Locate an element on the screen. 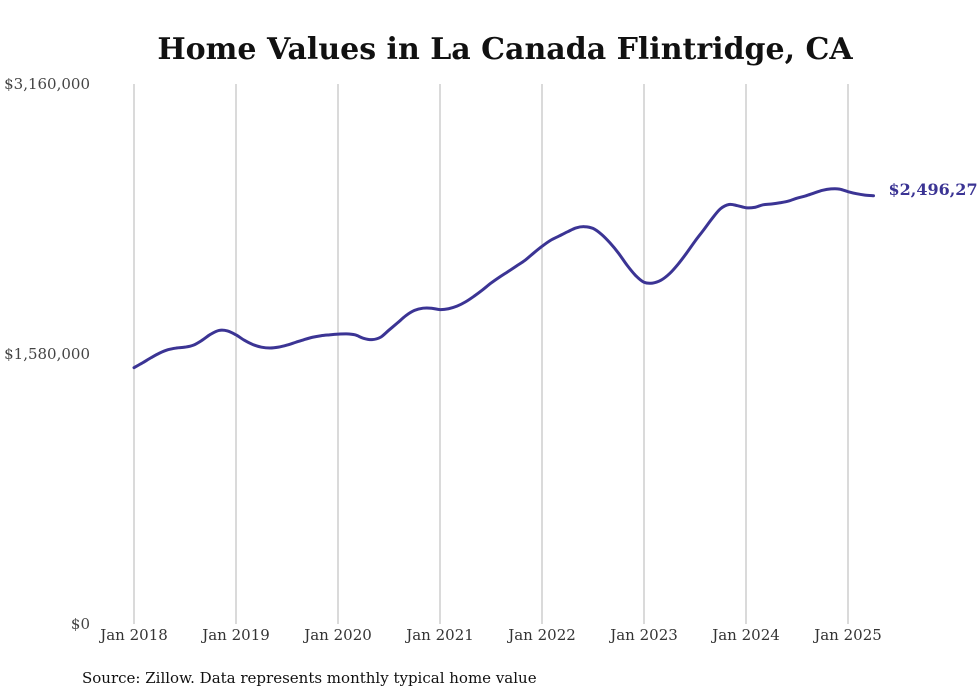  x-tick-label: Jan 2021 is located at coordinates (439, 635).